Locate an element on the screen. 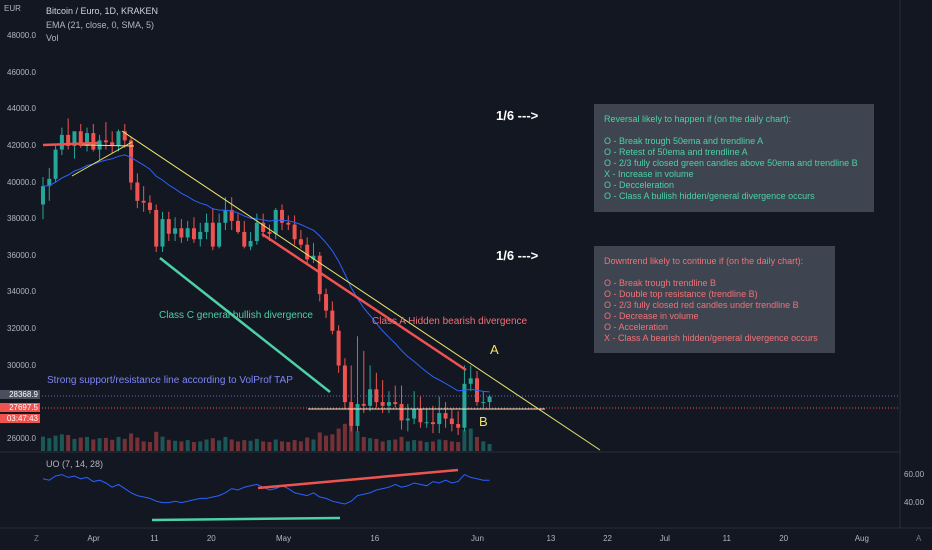  time-tick: 22 is located at coordinates (607, 538).